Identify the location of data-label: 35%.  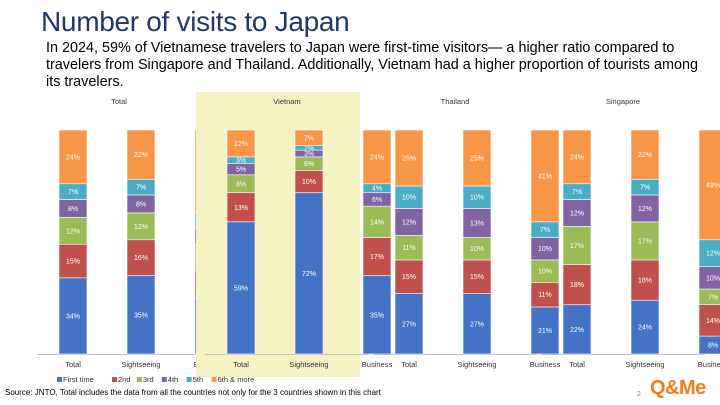
(141, 315).